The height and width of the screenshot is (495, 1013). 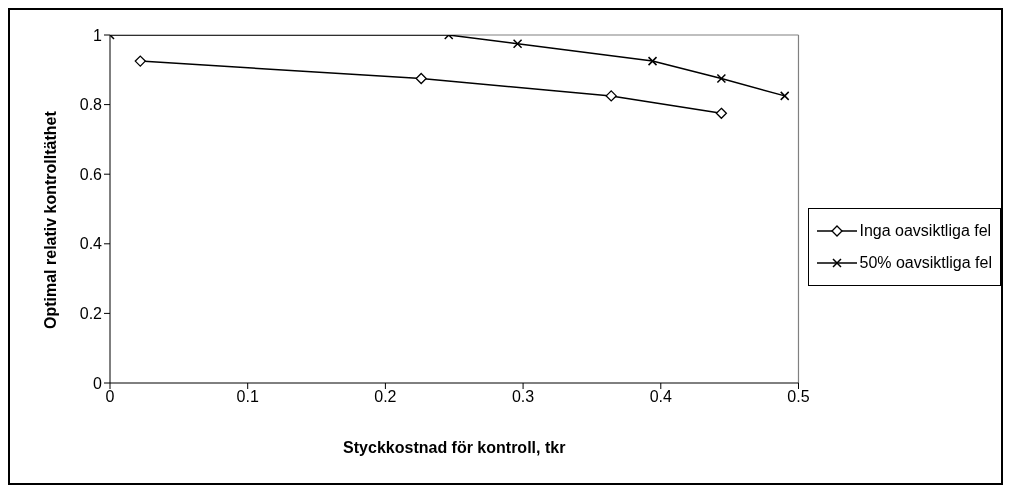 I want to click on y-tick-label: 1, so click(x=98, y=35).